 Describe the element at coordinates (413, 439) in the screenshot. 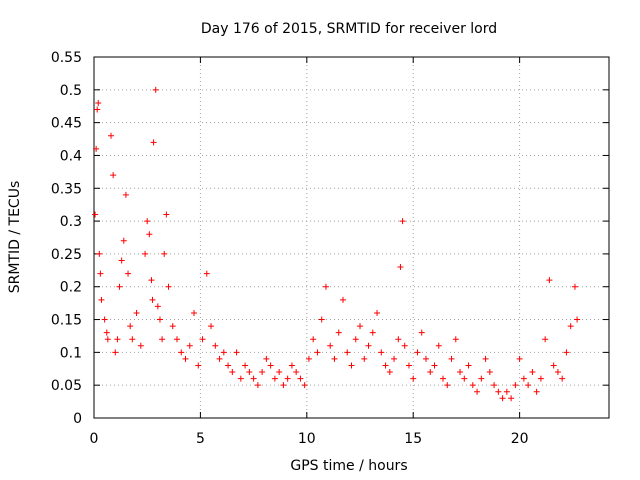

I see `x-tick-label: 15` at that location.